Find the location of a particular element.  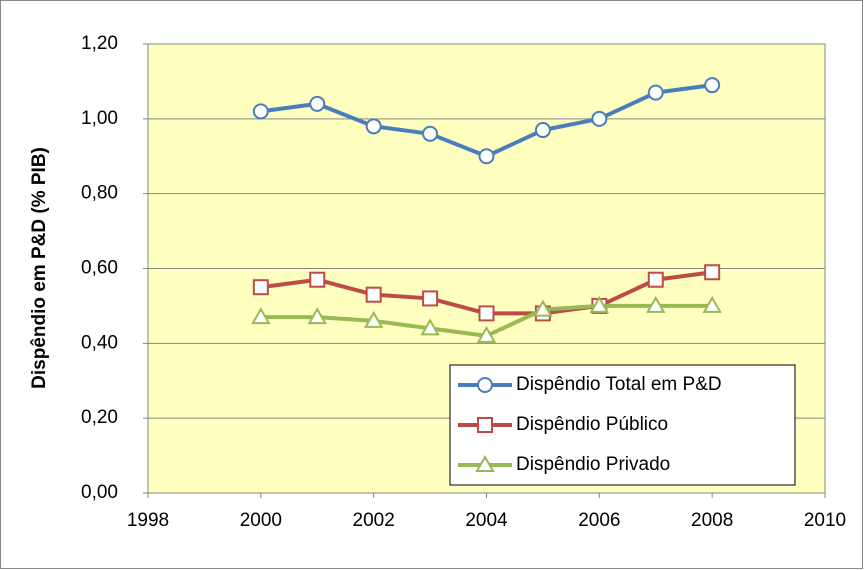

legend-label: Dispêndio Privado is located at coordinates (593, 464).